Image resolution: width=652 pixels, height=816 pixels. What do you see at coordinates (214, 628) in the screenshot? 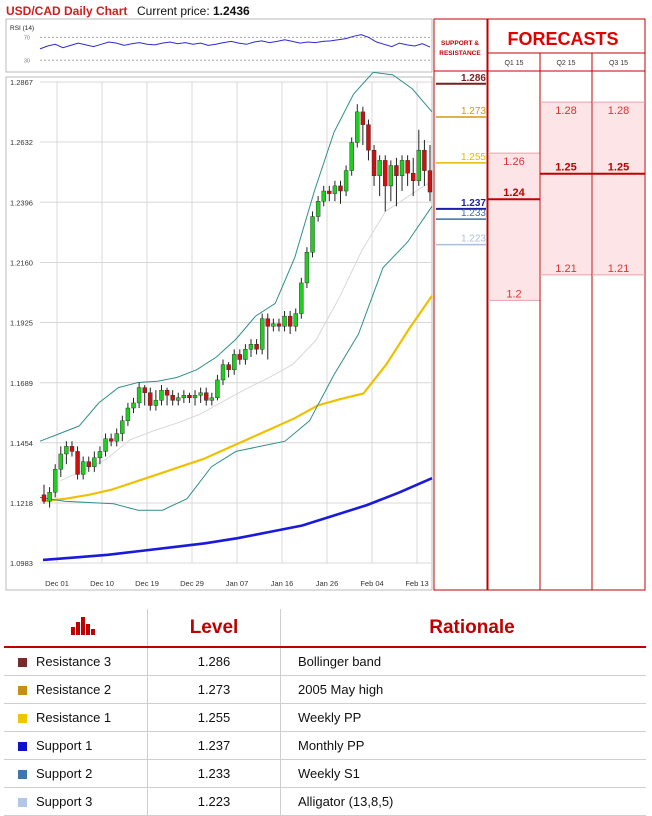
I see `level-header: Level` at bounding box center [214, 628].